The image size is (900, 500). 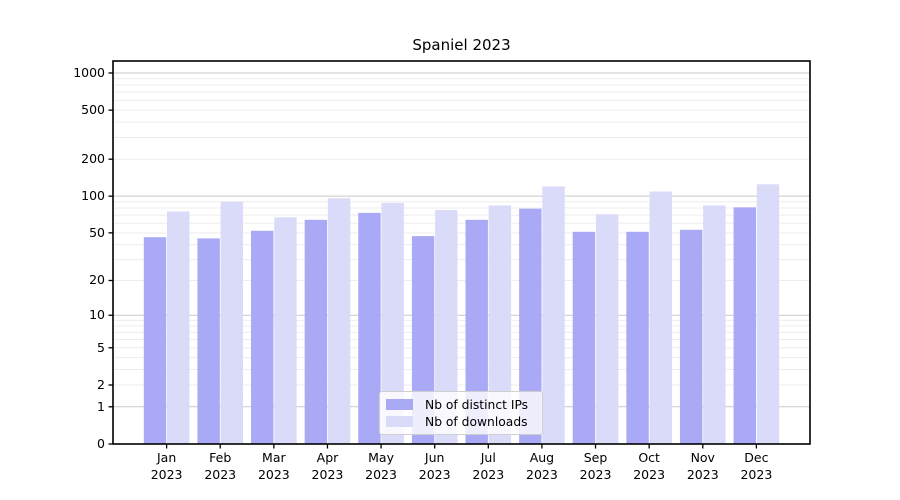 I want to click on y-tick-label: 200, so click(x=93, y=159).